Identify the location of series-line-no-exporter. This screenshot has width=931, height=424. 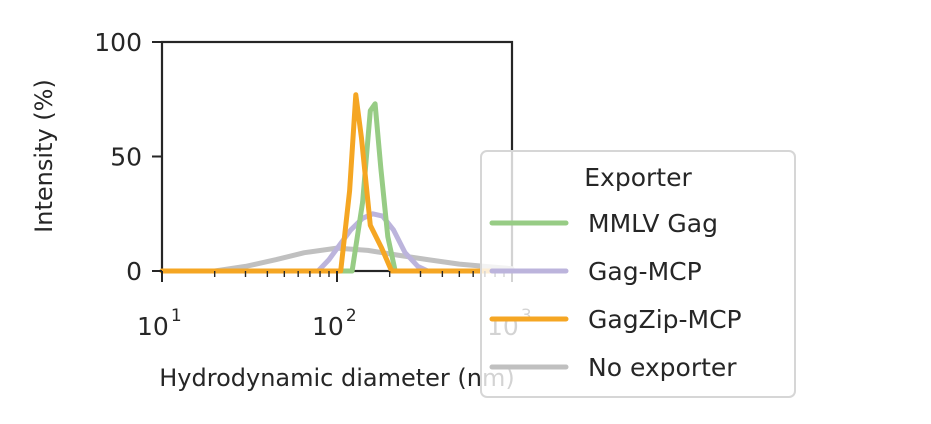
(337, 259).